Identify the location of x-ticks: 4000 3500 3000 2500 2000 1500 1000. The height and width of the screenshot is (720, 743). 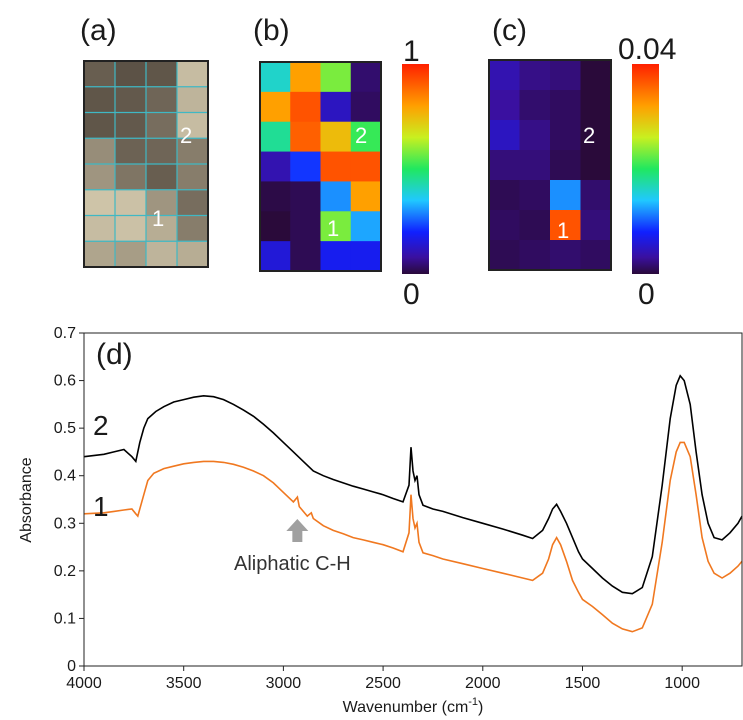
(383, 679).